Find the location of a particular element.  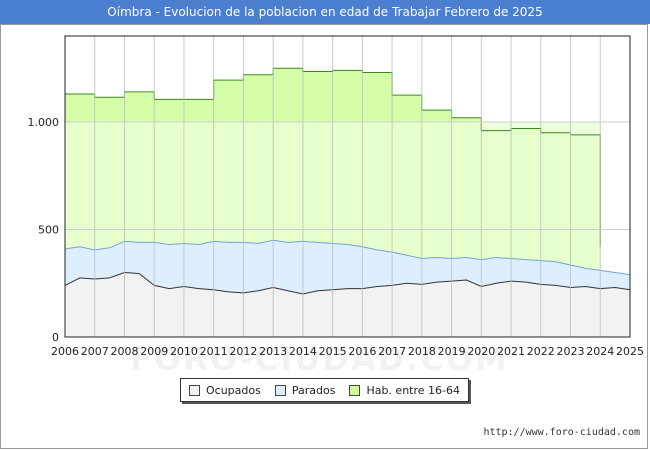

x-tick-label-2011: 2011 is located at coordinates (214, 351).